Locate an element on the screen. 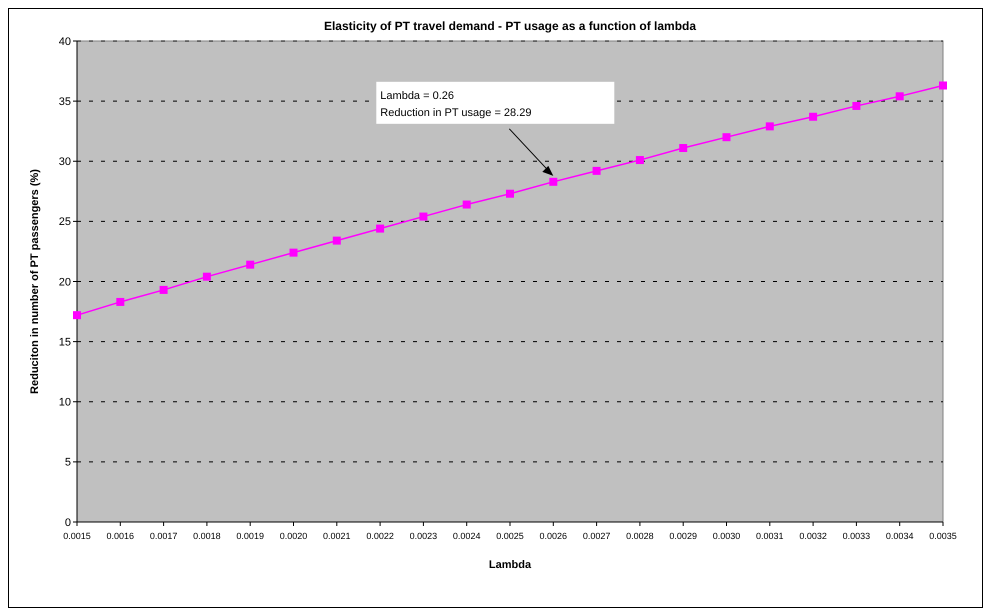  x-tick-label: 0.0023 is located at coordinates (424, 536).